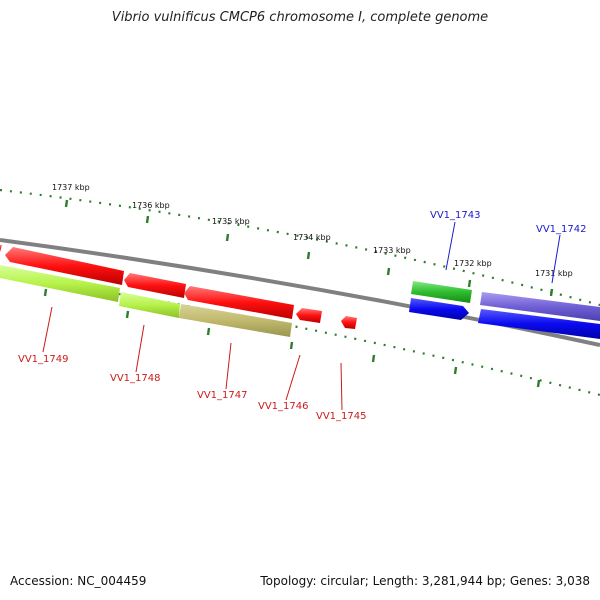 Image resolution: width=600 pixels, height=600 pixels. Describe the element at coordinates (561, 229) in the screenshot. I see `gene-label-vv1-1742: VV1_1742` at that location.